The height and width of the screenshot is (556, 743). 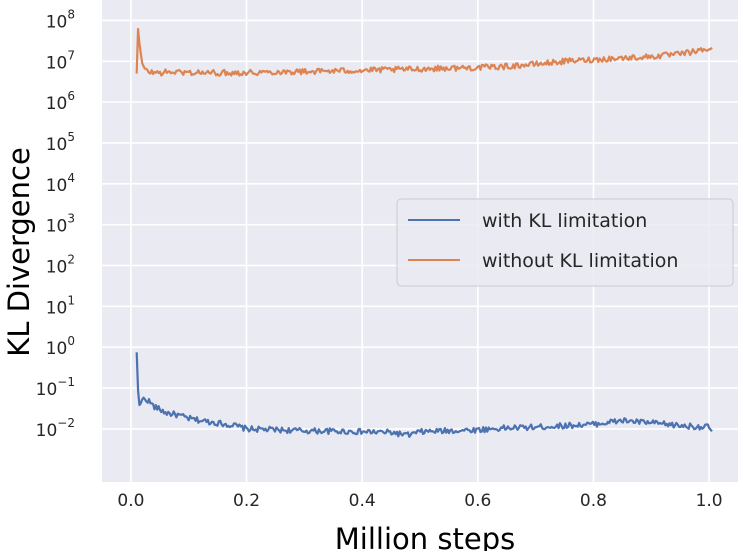 What do you see at coordinates (71, 14) in the screenshot?
I see `y-tick-exponent: 8` at bounding box center [71, 14].